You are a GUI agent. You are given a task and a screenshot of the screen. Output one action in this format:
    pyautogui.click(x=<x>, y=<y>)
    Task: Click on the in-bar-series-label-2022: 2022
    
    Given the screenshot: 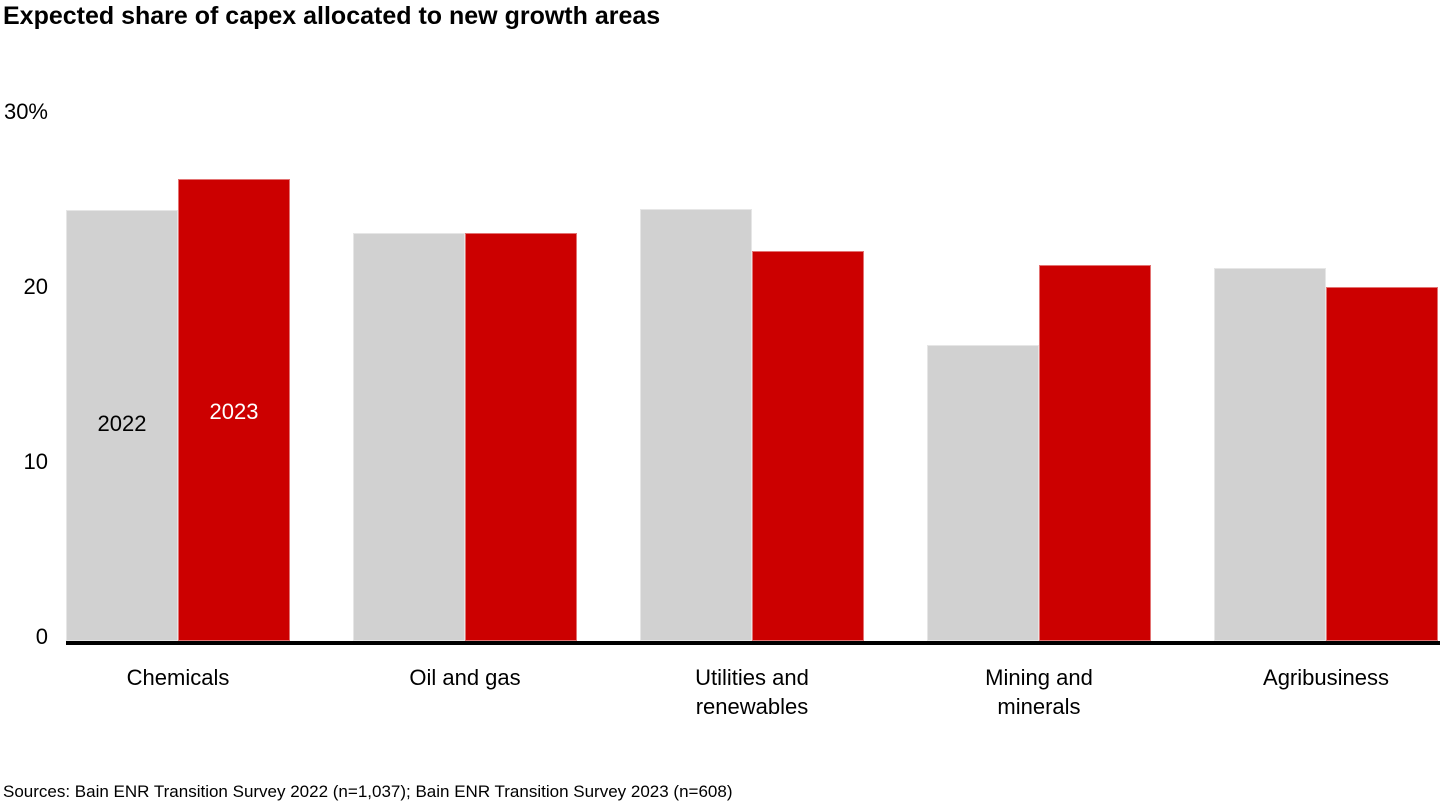 What is the action you would take?
    pyautogui.click(x=122, y=423)
    